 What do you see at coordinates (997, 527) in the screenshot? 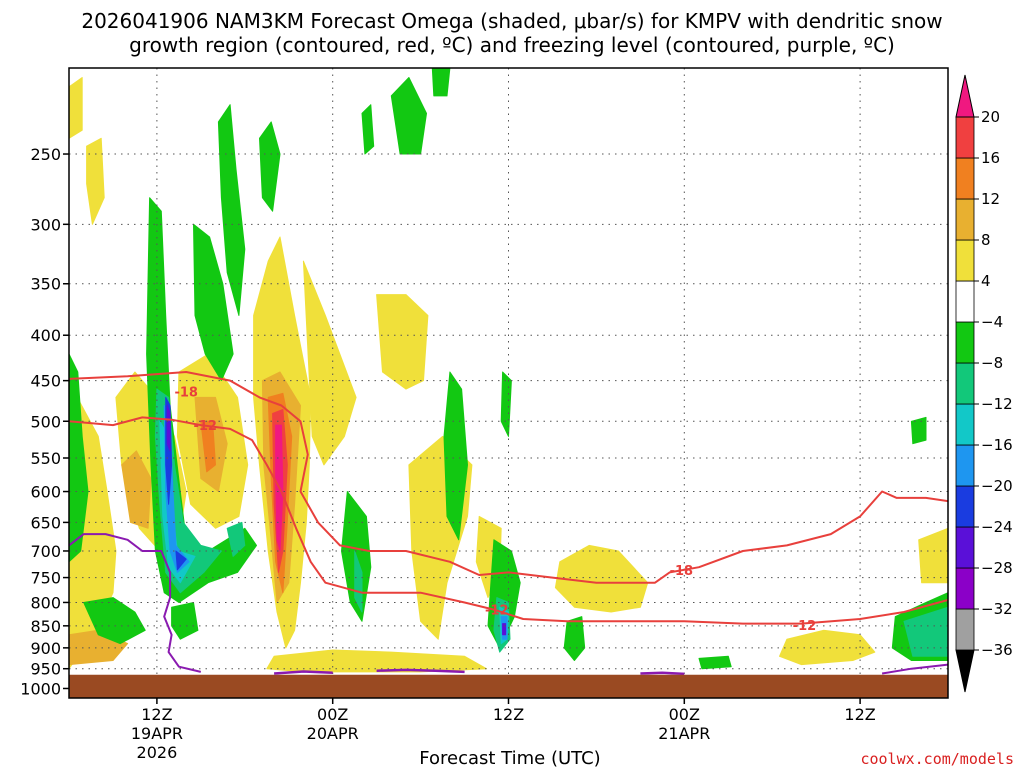
I see `colorbar-label: −24` at bounding box center [997, 527].